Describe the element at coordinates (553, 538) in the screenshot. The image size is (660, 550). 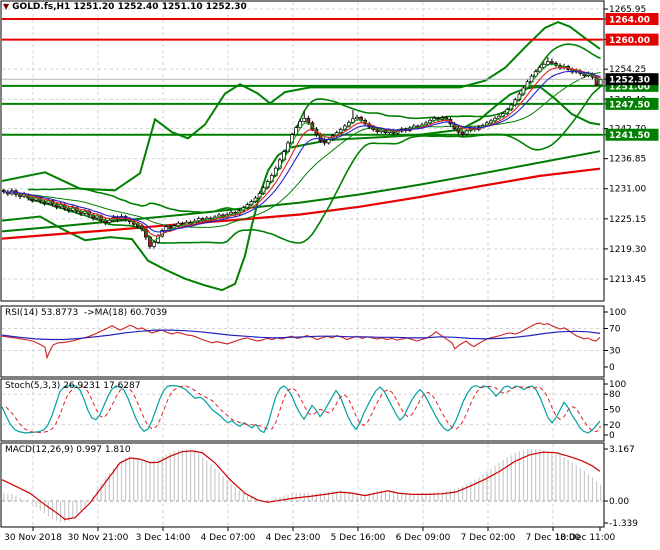
I see `time-axis-label: 7 Dec 18:00` at that location.